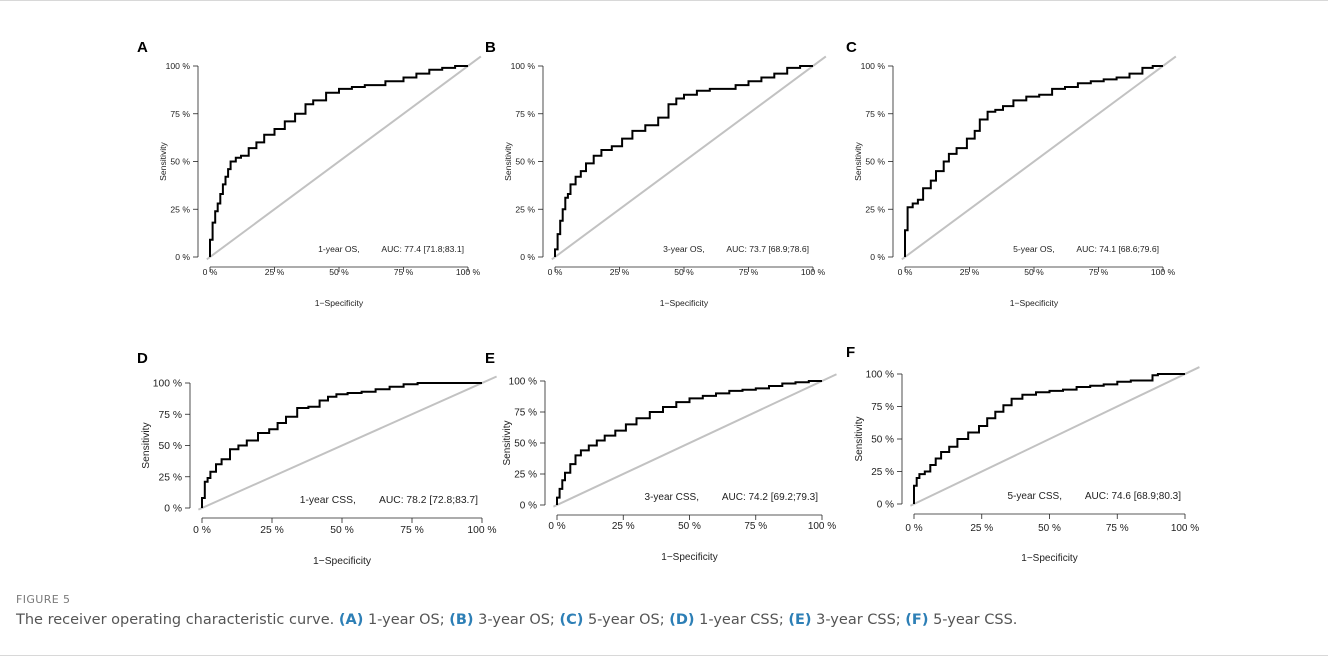 The height and width of the screenshot is (656, 1328). I want to click on caption-text: 3-year CSS;, so click(858, 620).